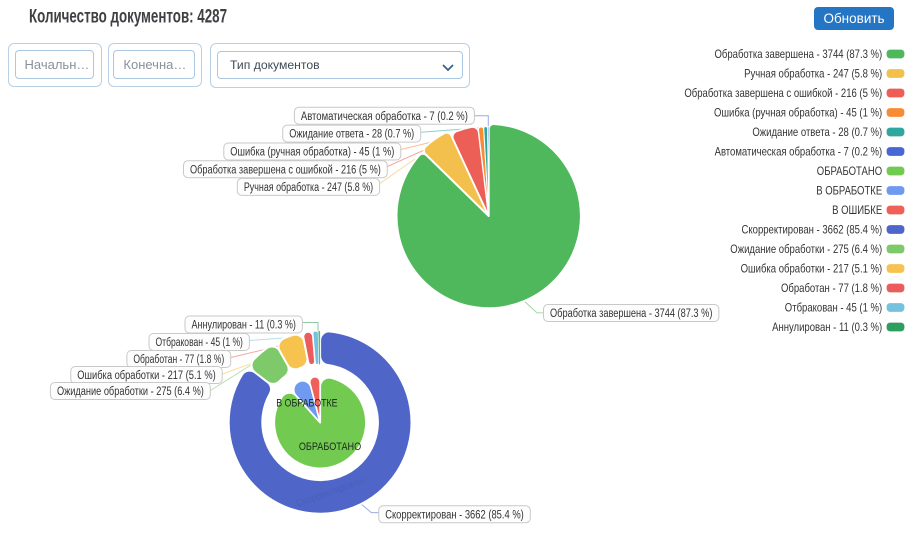 The height and width of the screenshot is (542, 910). What do you see at coordinates (128, 17) in the screenshot?
I see `svg-text: Количество документов: 4287` at bounding box center [128, 17].